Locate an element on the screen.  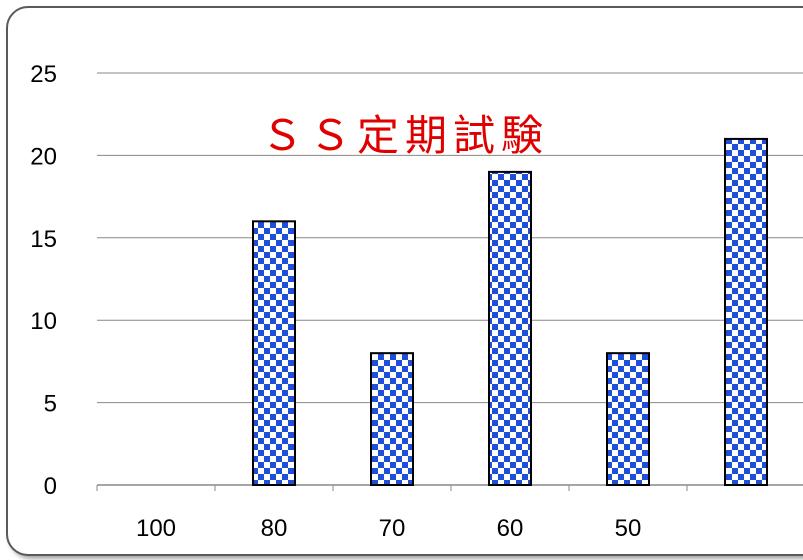
x-tick-label: 100 is located at coordinates (156, 528).